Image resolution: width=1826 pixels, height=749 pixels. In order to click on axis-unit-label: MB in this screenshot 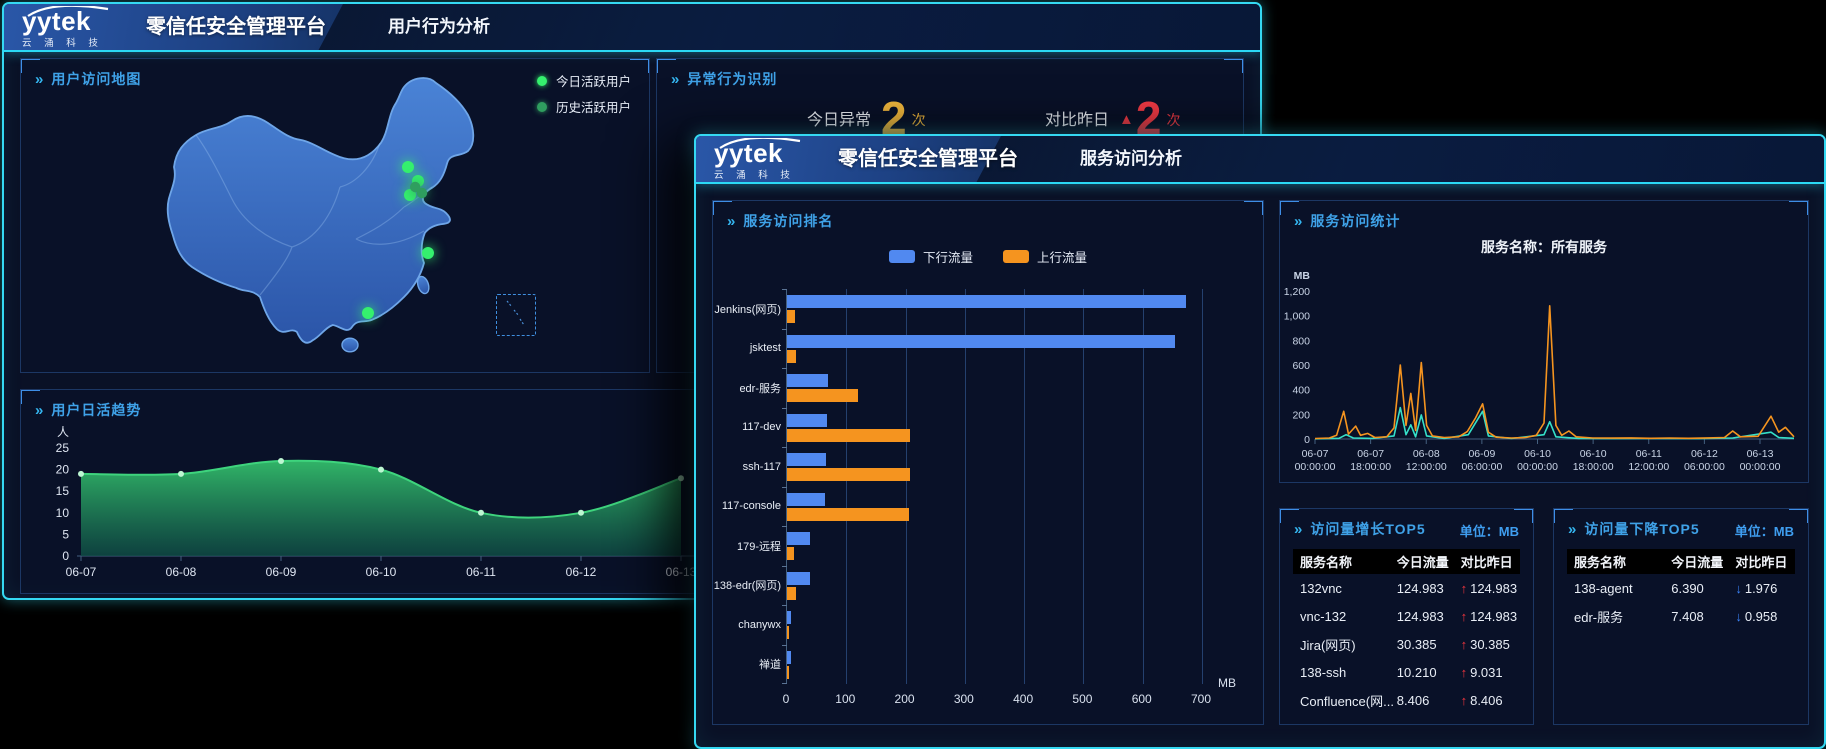, I will do `click(1227, 683)`.